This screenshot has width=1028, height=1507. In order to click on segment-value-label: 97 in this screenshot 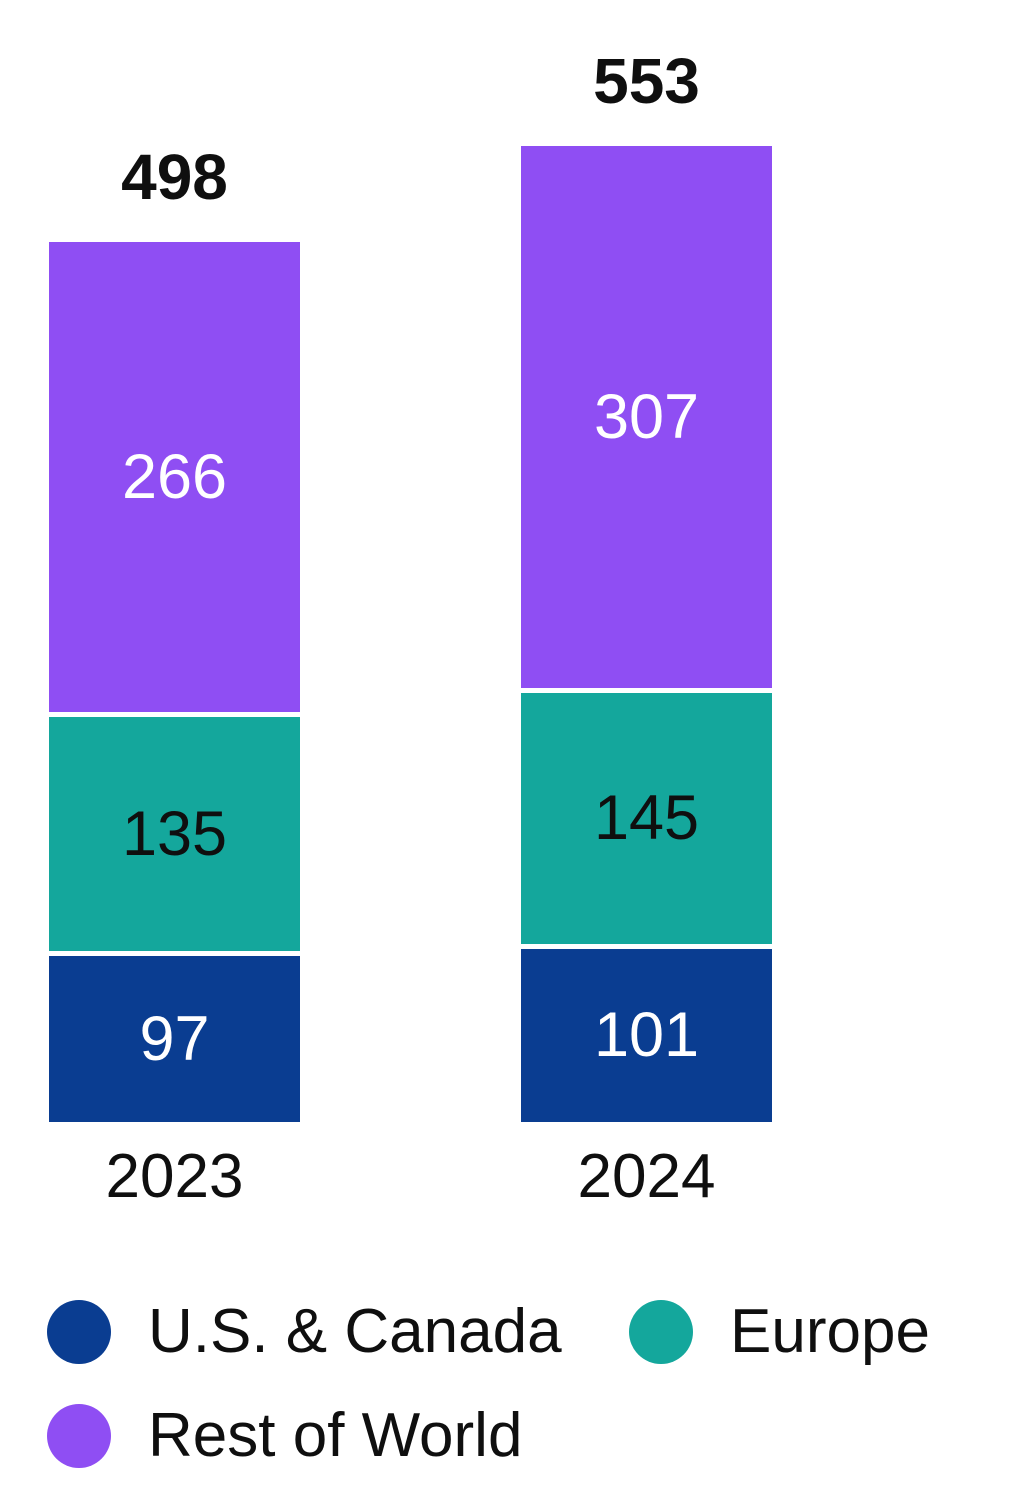, I will do `click(174, 1038)`.